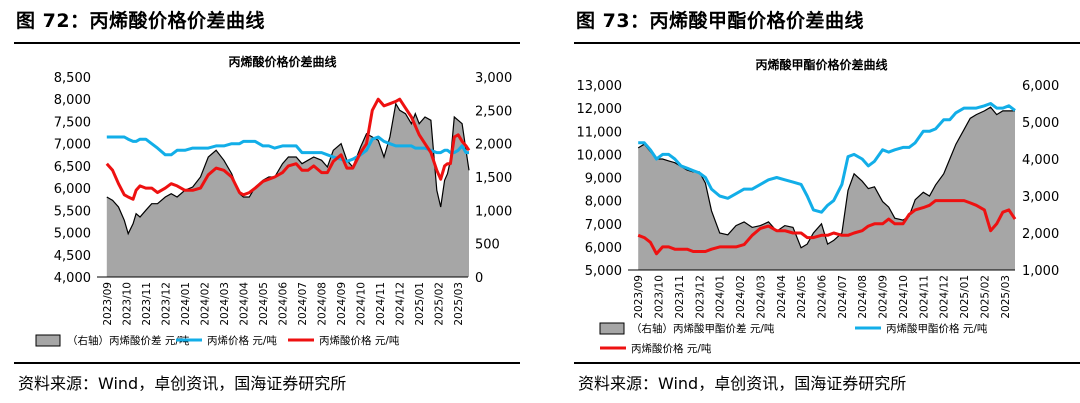 Image resolution: width=1080 pixels, height=403 pixels. What do you see at coordinates (242, 340) in the screenshot?
I see `legend-label: 丙烯价格 元/吨` at bounding box center [242, 340].